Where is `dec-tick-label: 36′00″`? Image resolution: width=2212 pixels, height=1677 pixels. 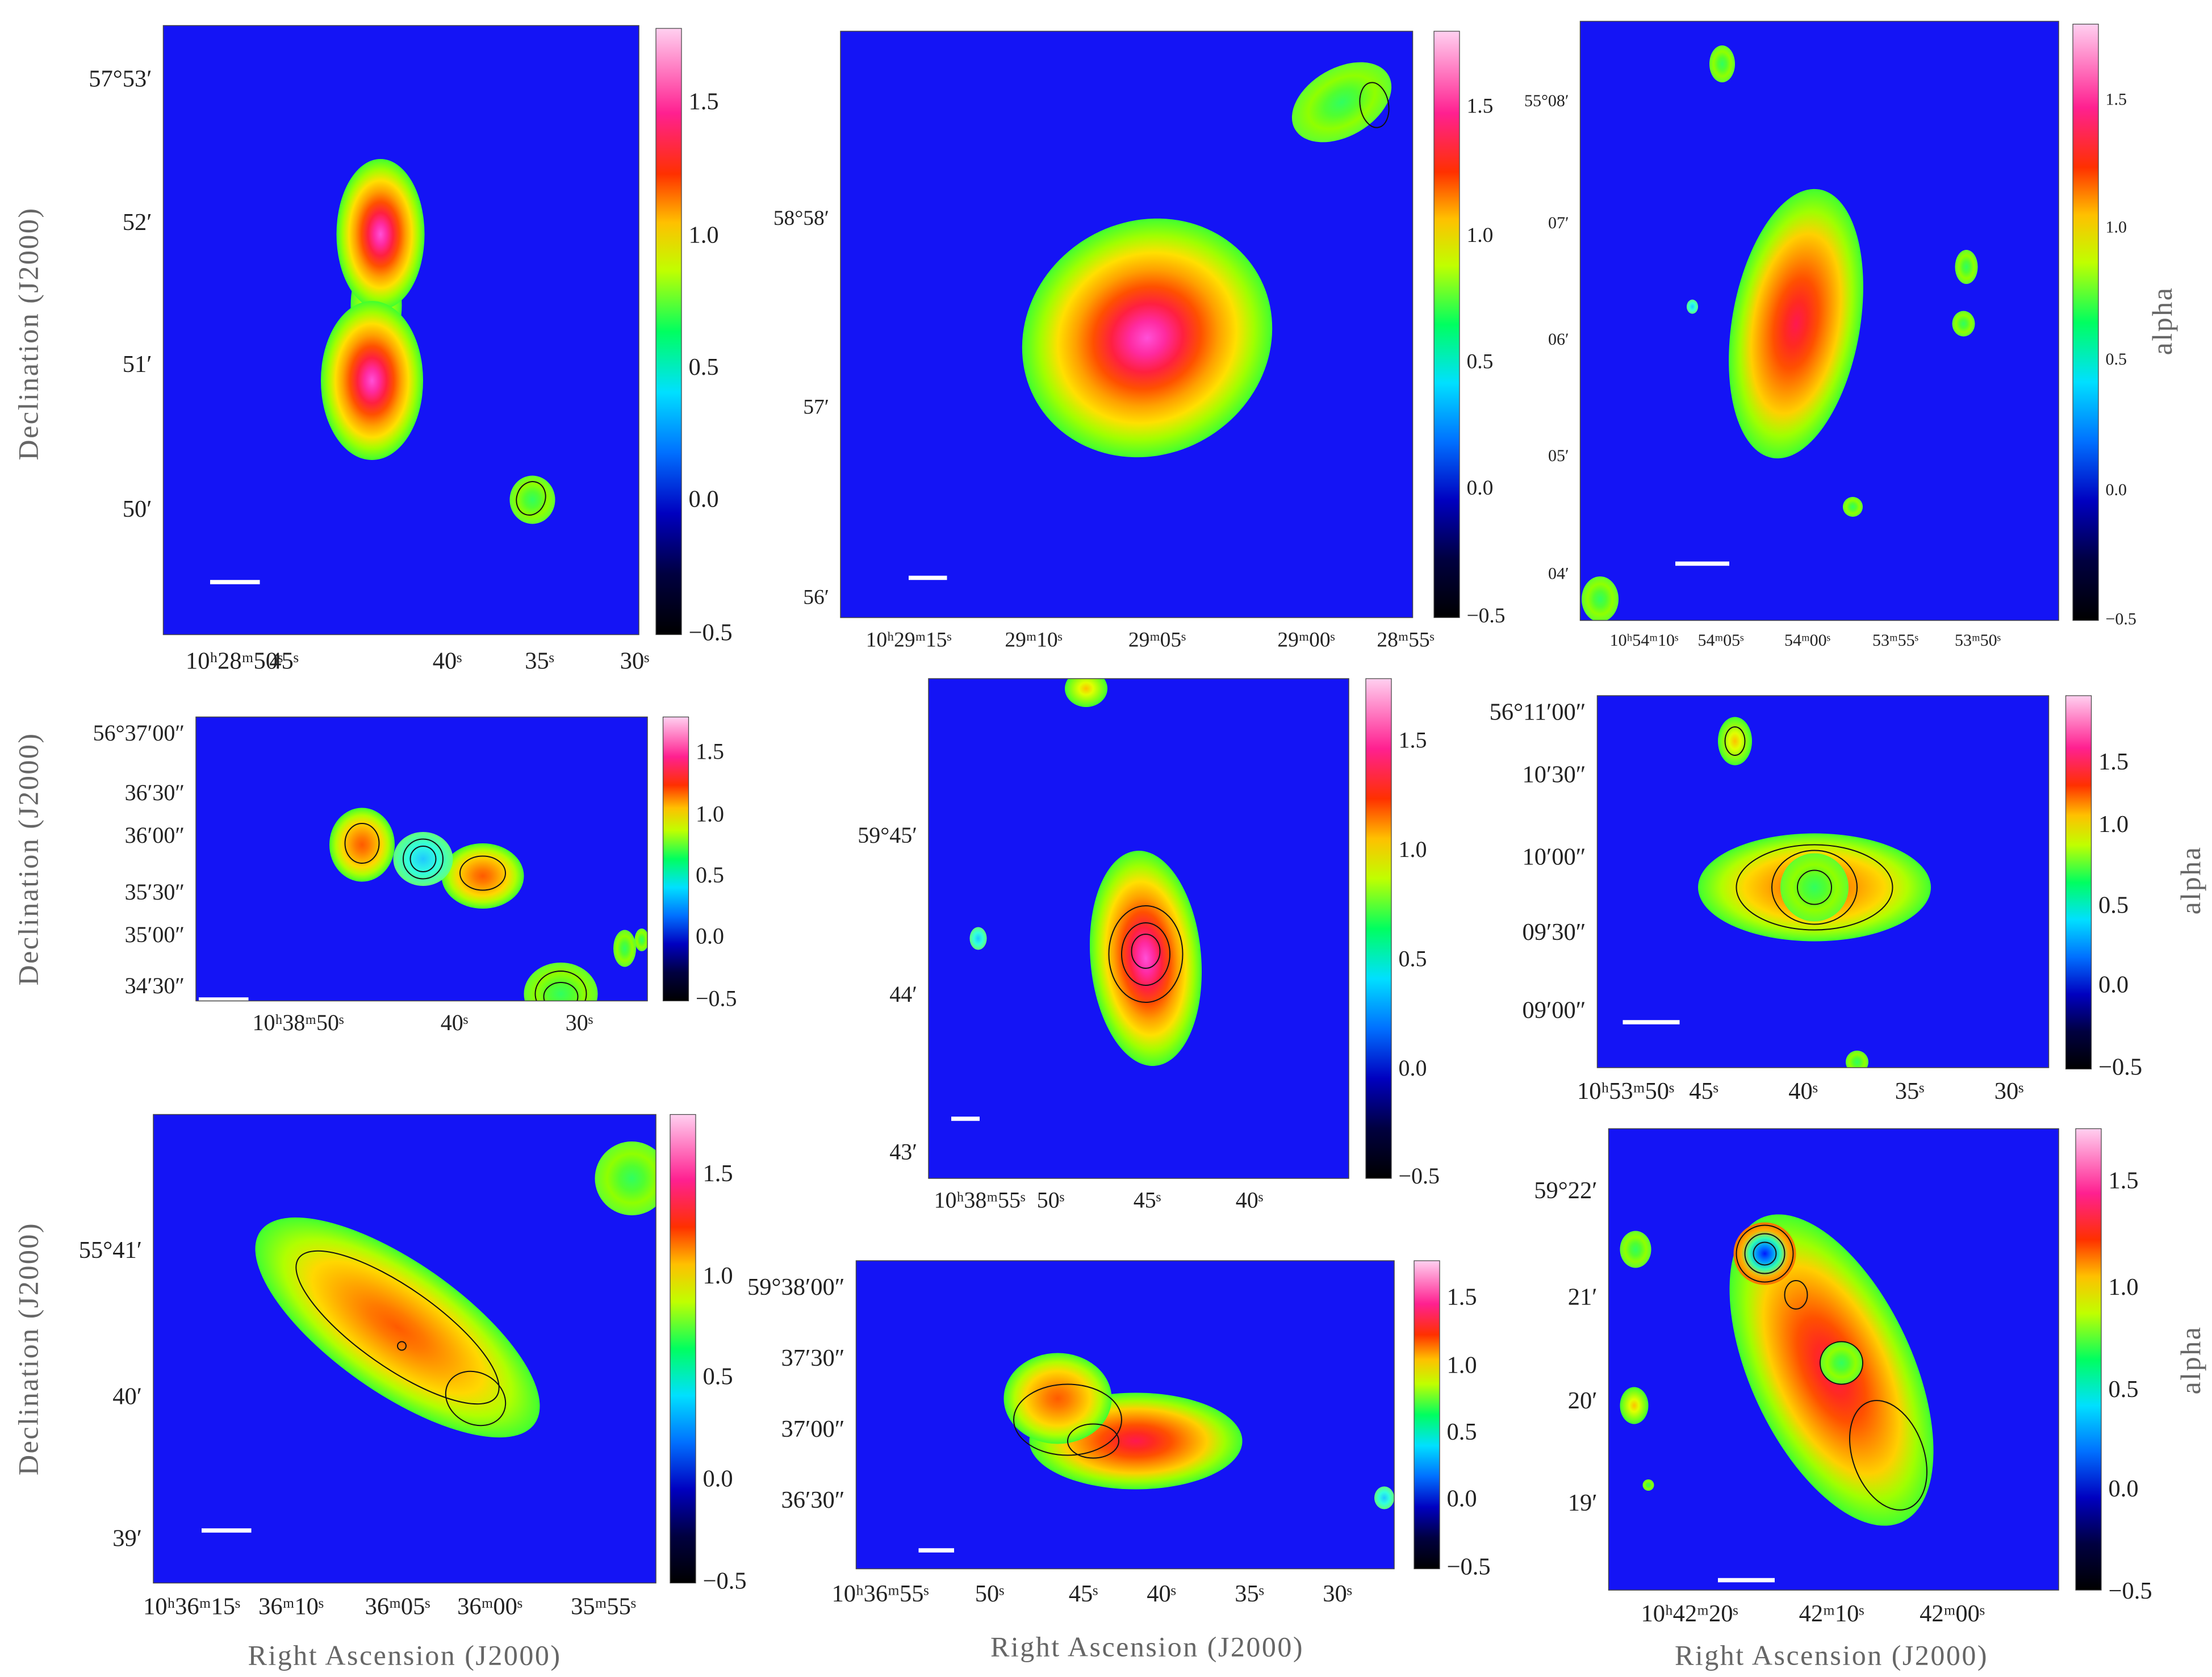
dec-tick-label: 36′00″ is located at coordinates (155, 835).